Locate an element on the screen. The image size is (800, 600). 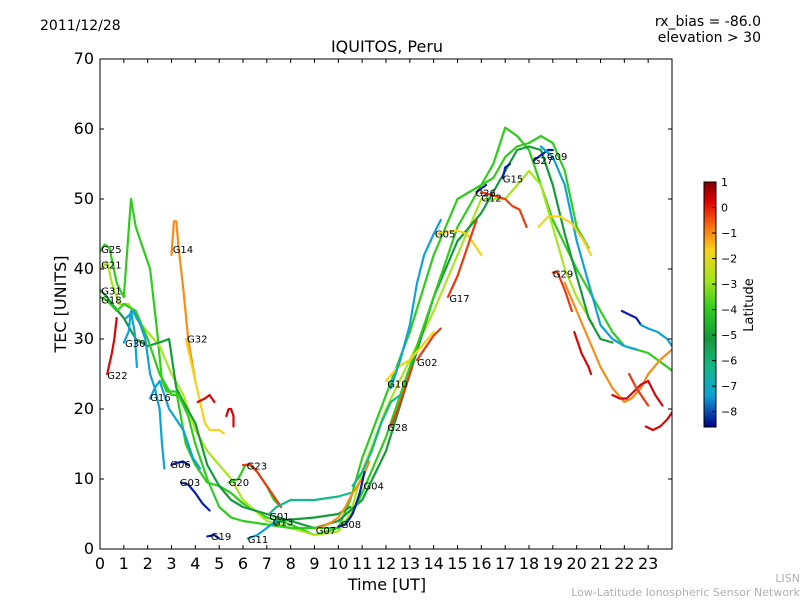
x-axis-label: Time [UT] is located at coordinates (386, 584).